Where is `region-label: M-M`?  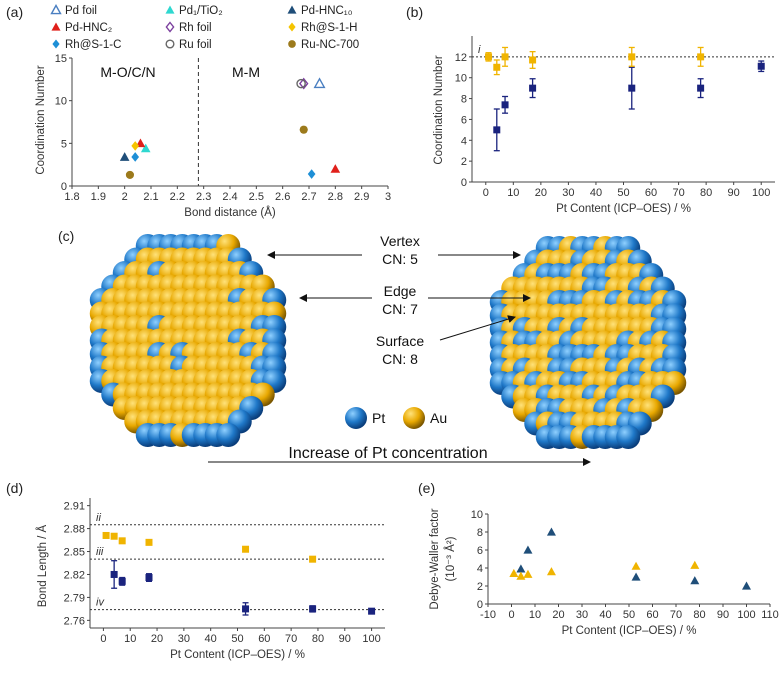 region-label: M-M is located at coordinates (246, 72).